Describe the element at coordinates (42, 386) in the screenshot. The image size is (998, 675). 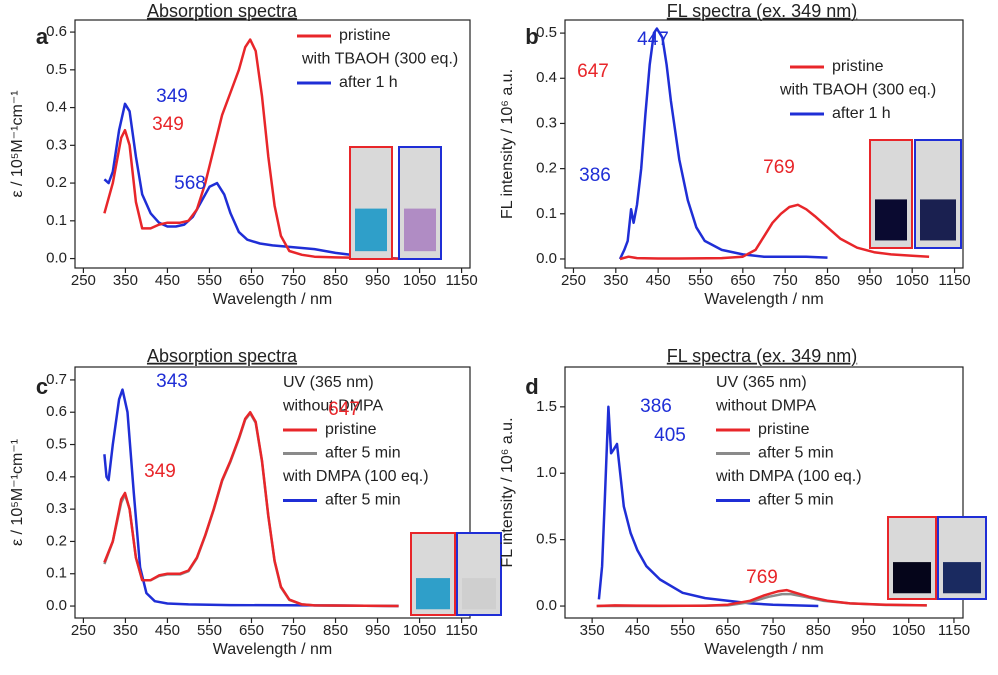
I see `panel-letter: c` at that location.